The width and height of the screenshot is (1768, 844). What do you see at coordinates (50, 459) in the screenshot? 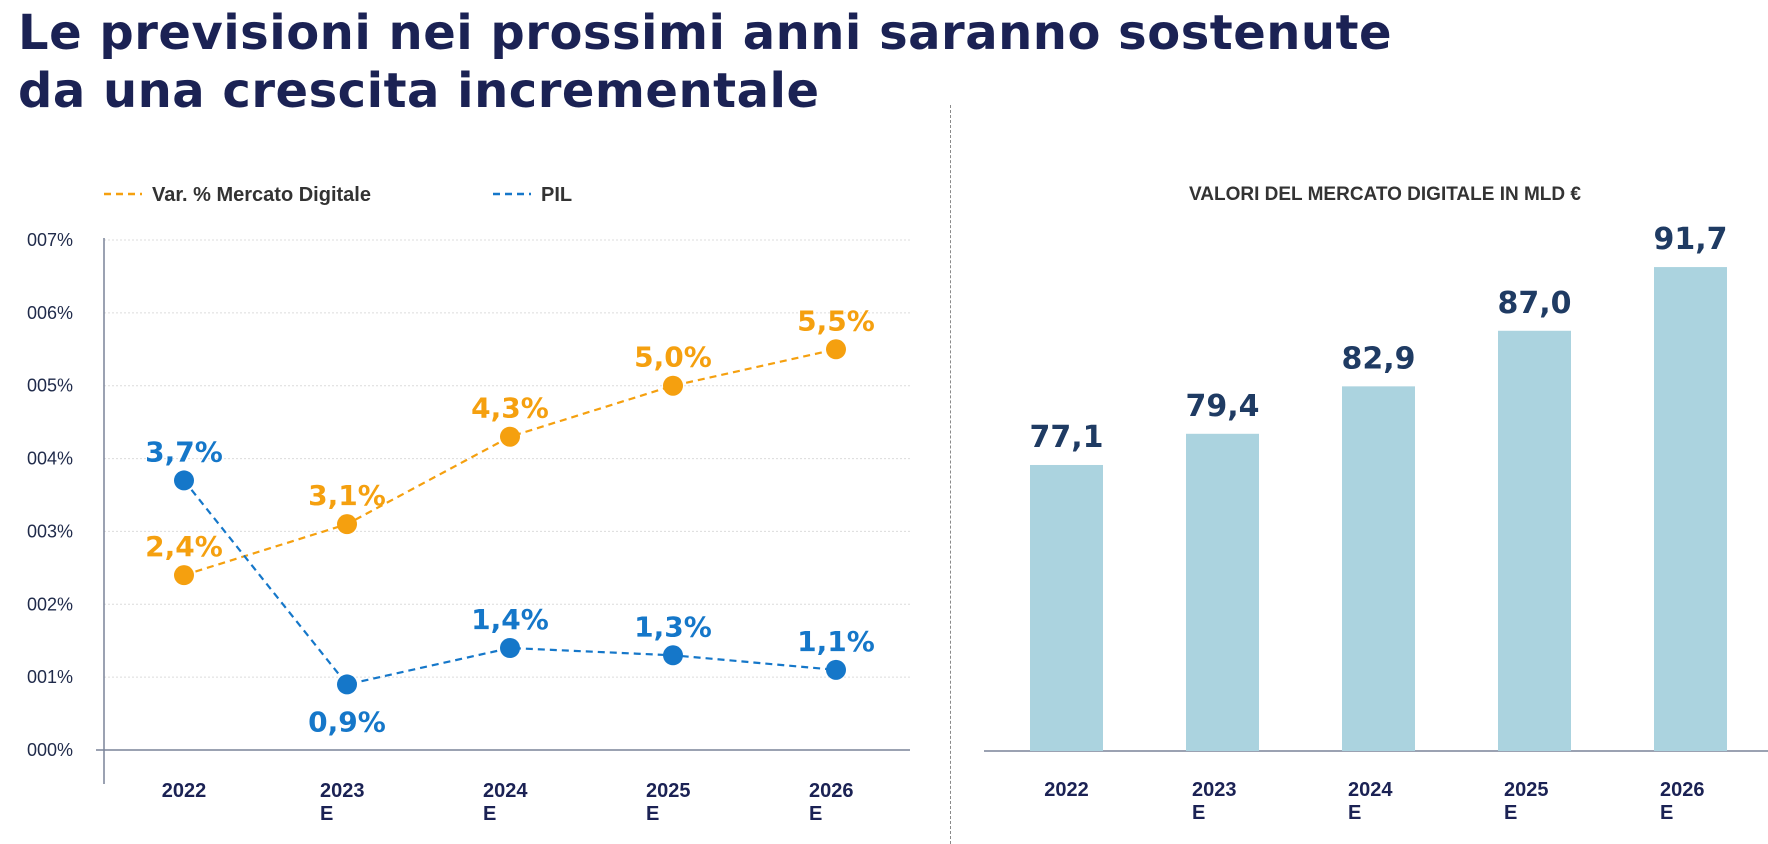
I see `y-tick-label: 004%` at bounding box center [50, 459].